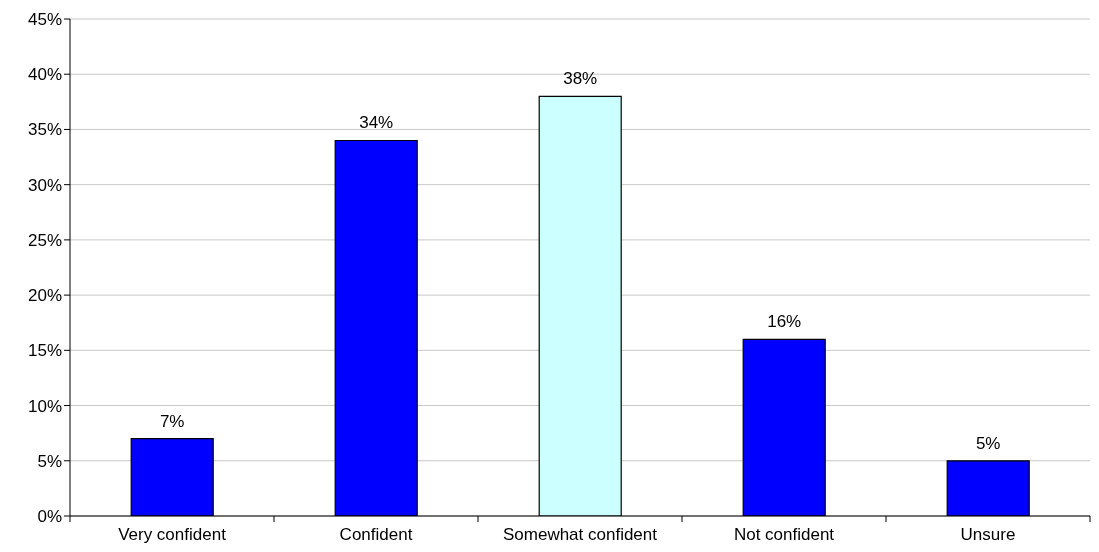 The height and width of the screenshot is (552, 1099). Describe the element at coordinates (44, 296) in the screenshot. I see `y-tick-label: 20%` at that location.